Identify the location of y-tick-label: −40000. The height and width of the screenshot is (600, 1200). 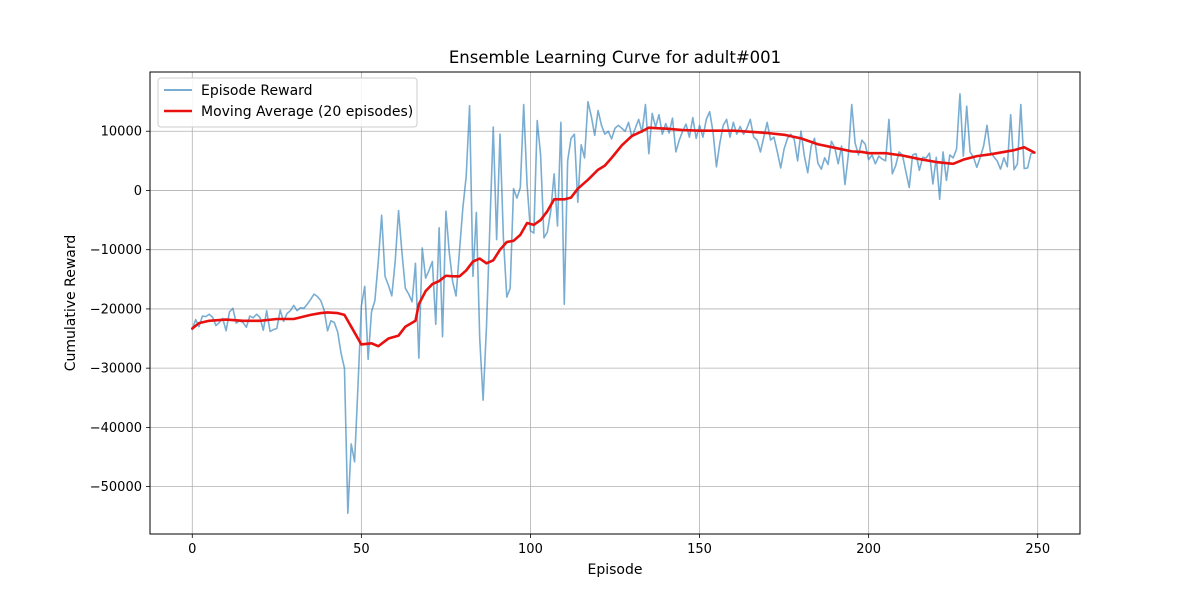
(116, 428).